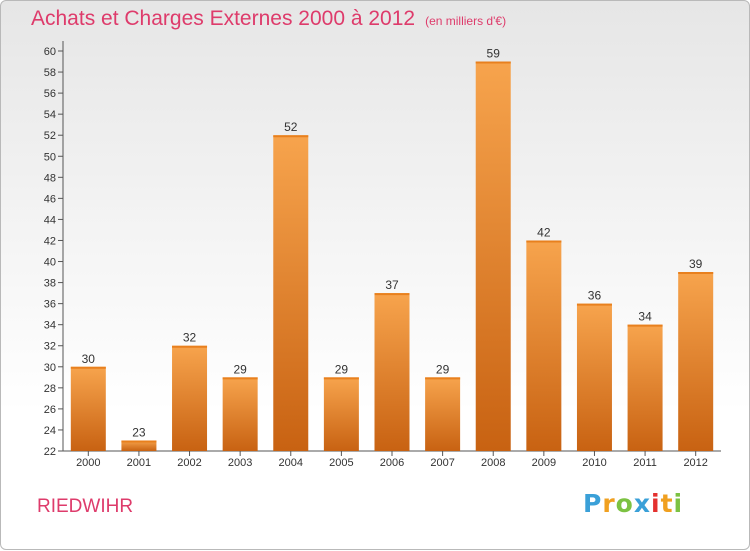 Image resolution: width=750 pixels, height=551 pixels. I want to click on logo-letter: o, so click(624, 503).